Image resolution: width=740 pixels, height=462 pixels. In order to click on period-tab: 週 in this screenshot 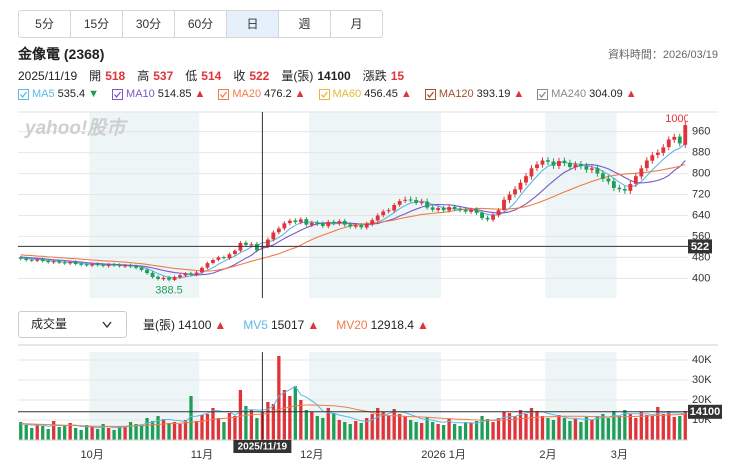, I will do `click(305, 24)`.